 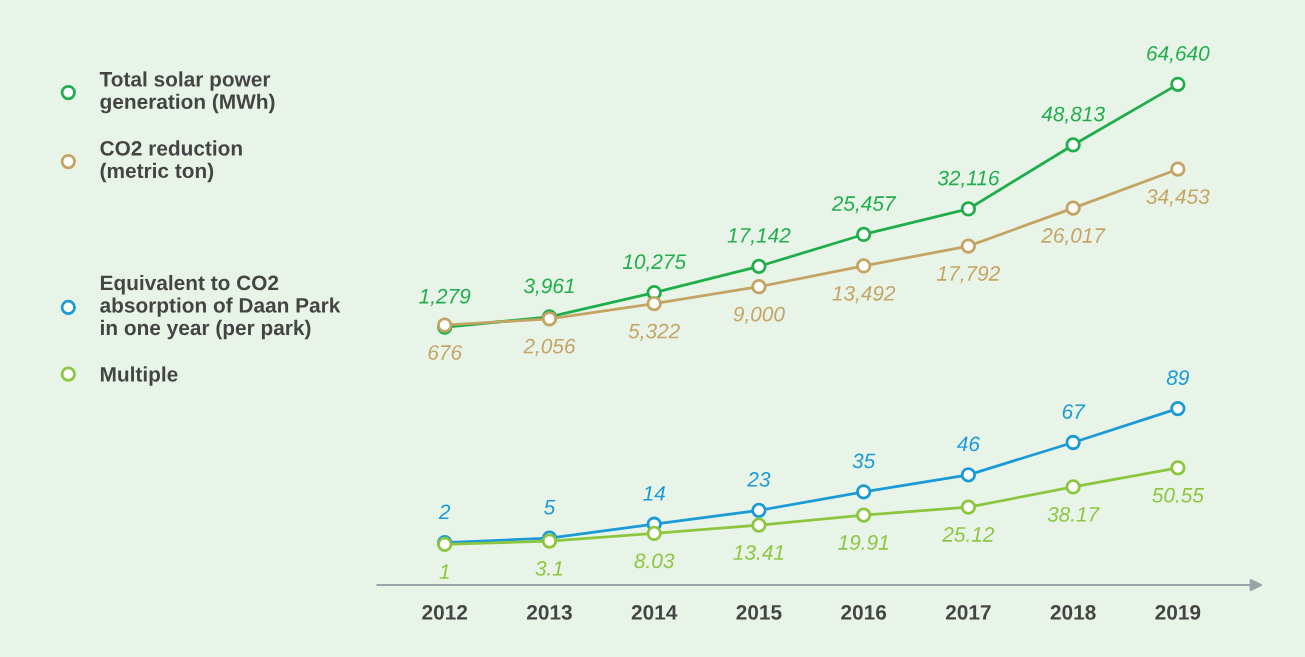 I want to click on x-tick-label: 2013, so click(x=549, y=612).